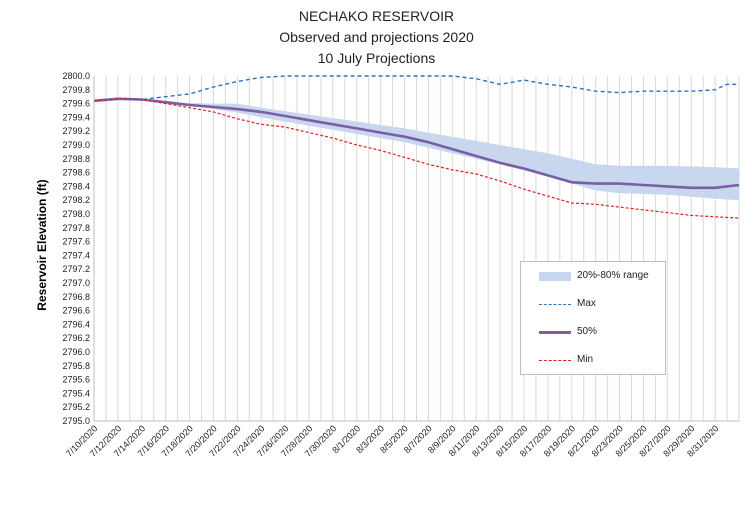 This screenshot has width=753, height=511. What do you see at coordinates (555, 332) in the screenshot?
I see `legend-swatch-p50` at bounding box center [555, 332].